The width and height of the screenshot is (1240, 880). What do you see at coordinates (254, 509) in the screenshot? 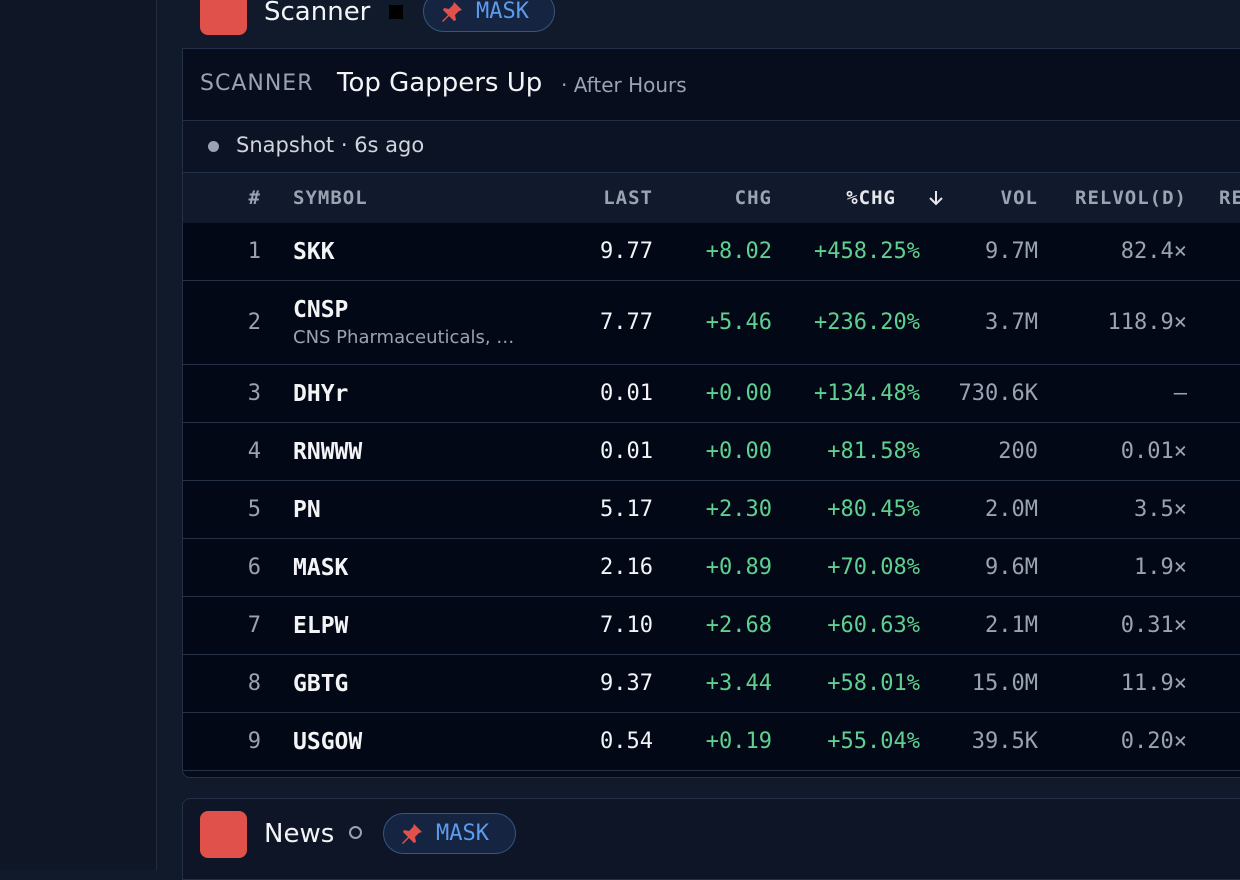
I see `rank-cell: 5` at bounding box center [254, 509].